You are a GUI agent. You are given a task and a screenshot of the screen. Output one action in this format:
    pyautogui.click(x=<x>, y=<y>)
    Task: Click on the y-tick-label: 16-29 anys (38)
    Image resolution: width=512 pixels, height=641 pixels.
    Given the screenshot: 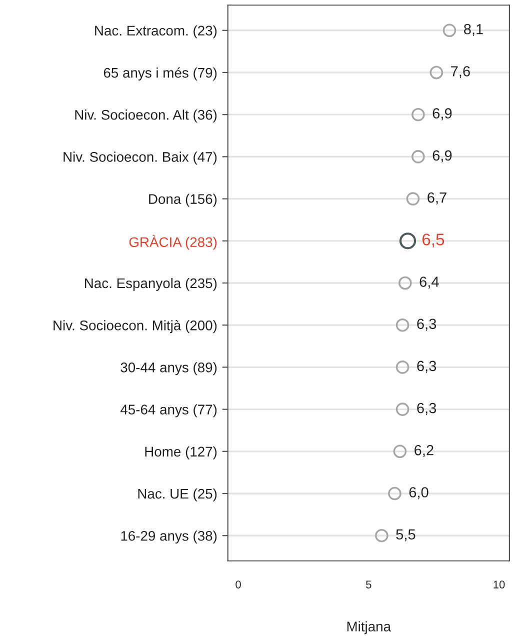 What is the action you would take?
    pyautogui.click(x=169, y=537)
    